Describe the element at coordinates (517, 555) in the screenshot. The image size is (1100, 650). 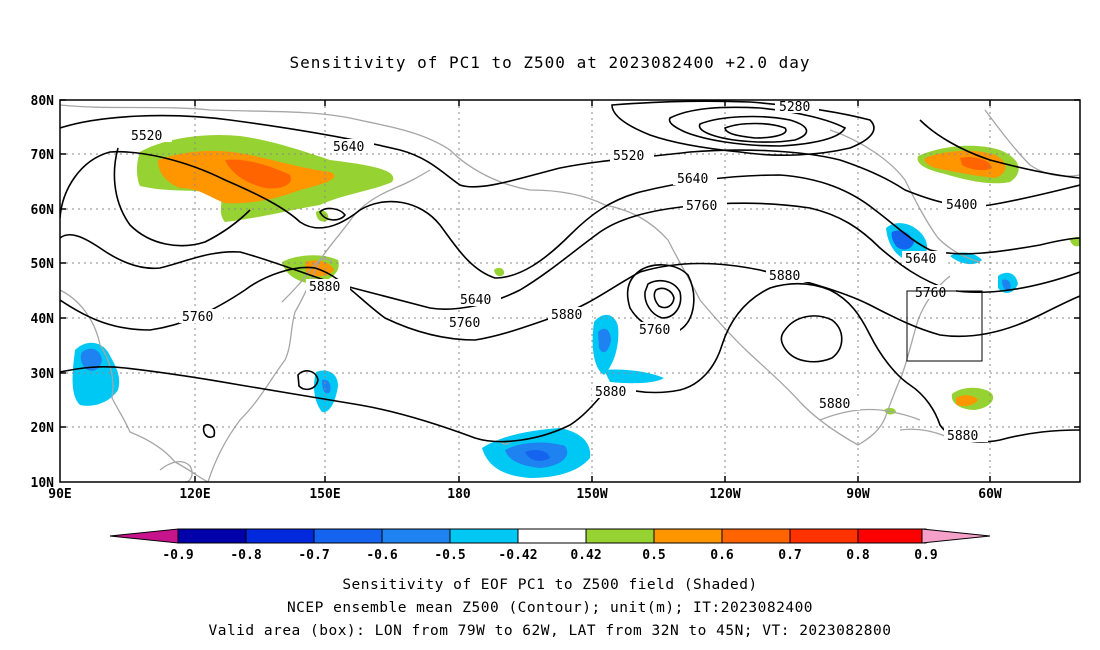
I see `colorbar-label: -0.42` at that location.